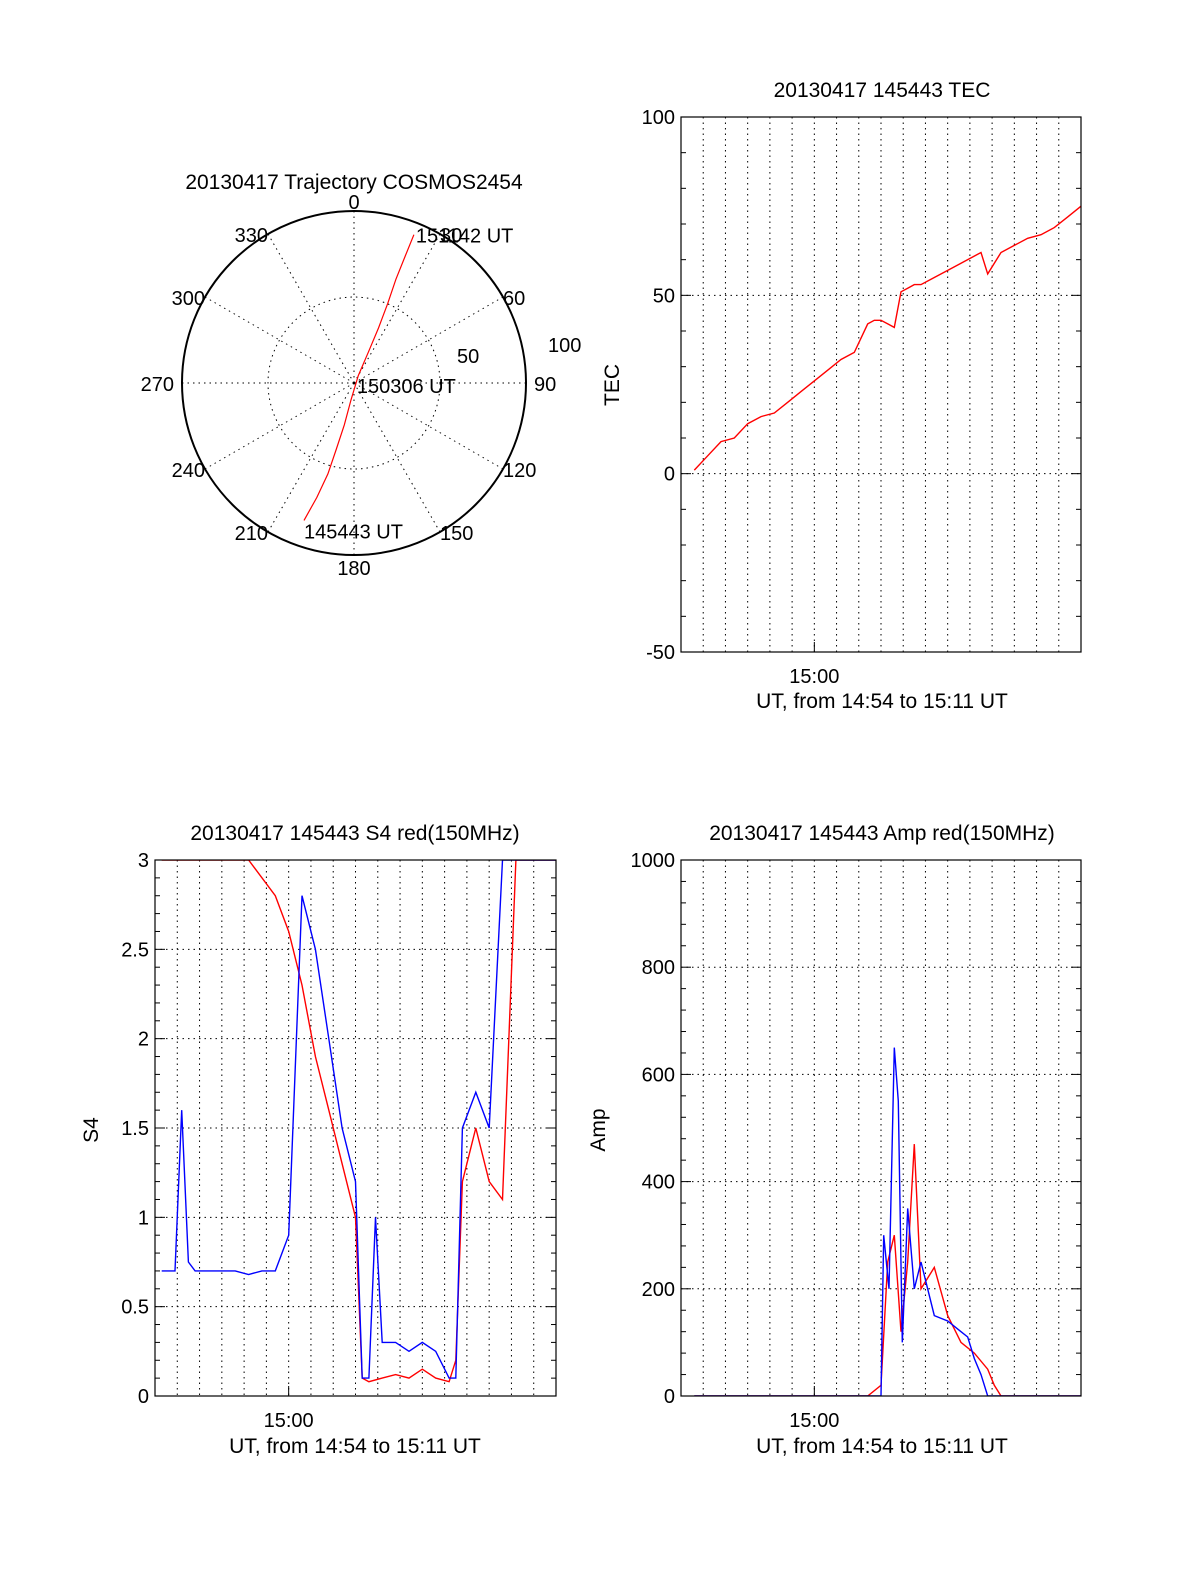 The height and width of the screenshot is (1575, 1200). I want to click on amp-series-red, so click(887, 1270).